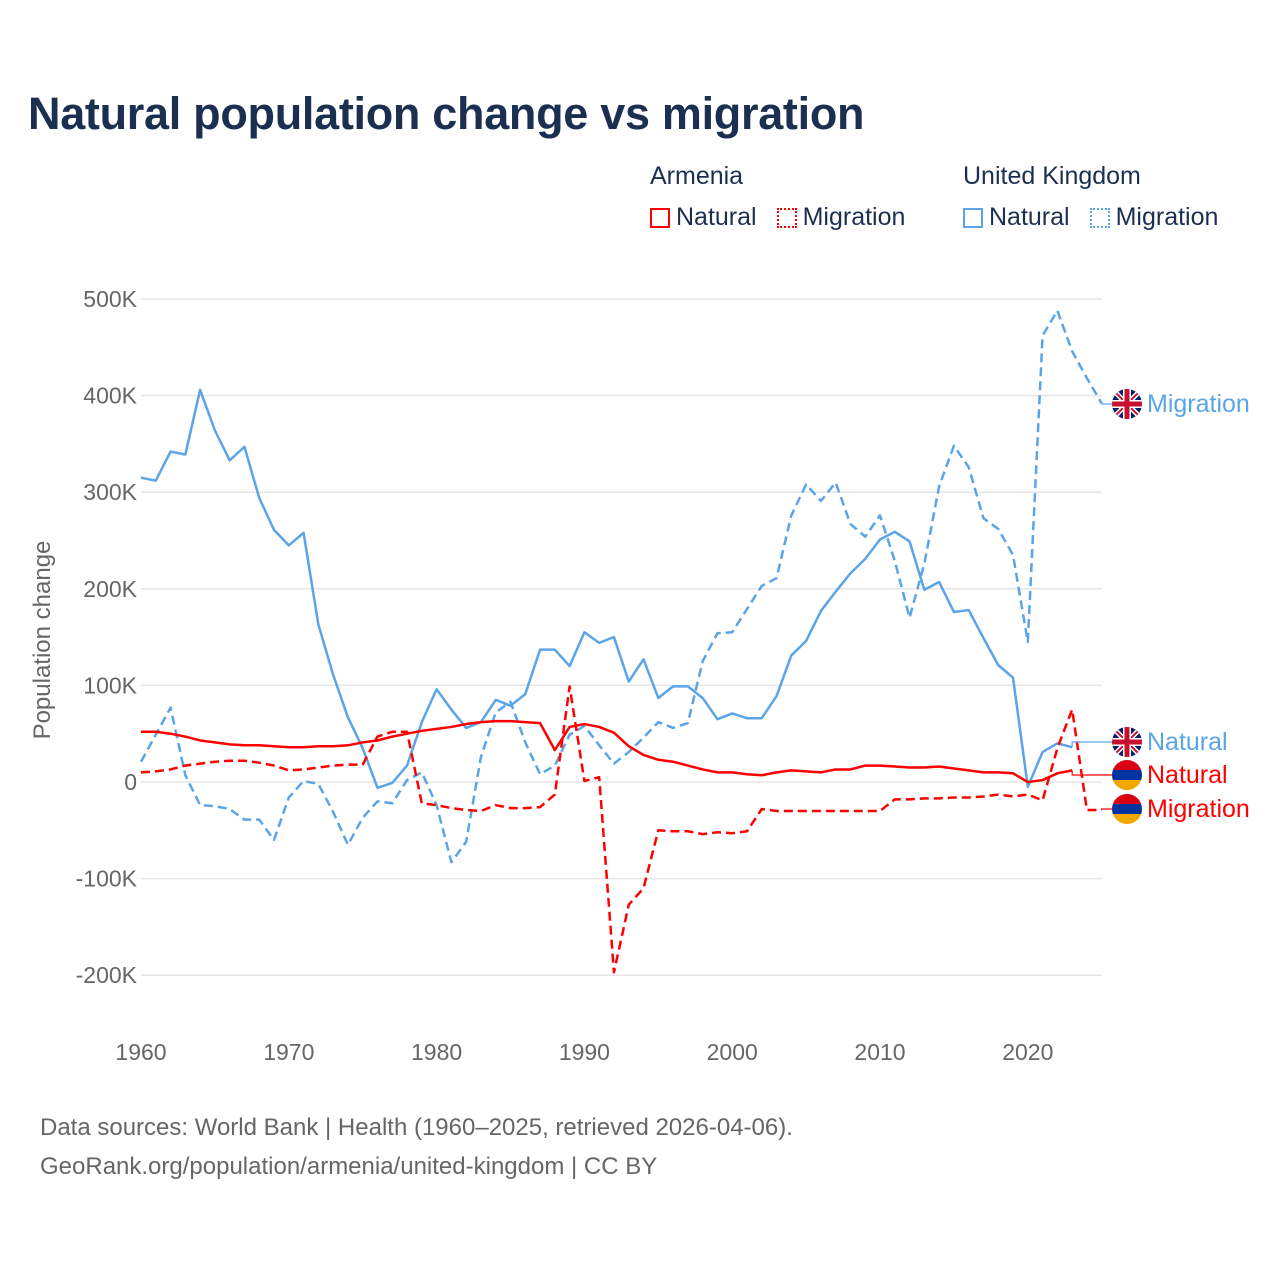 The width and height of the screenshot is (1280, 1280). I want to click on y-tick-label: 500K, so click(110, 299).